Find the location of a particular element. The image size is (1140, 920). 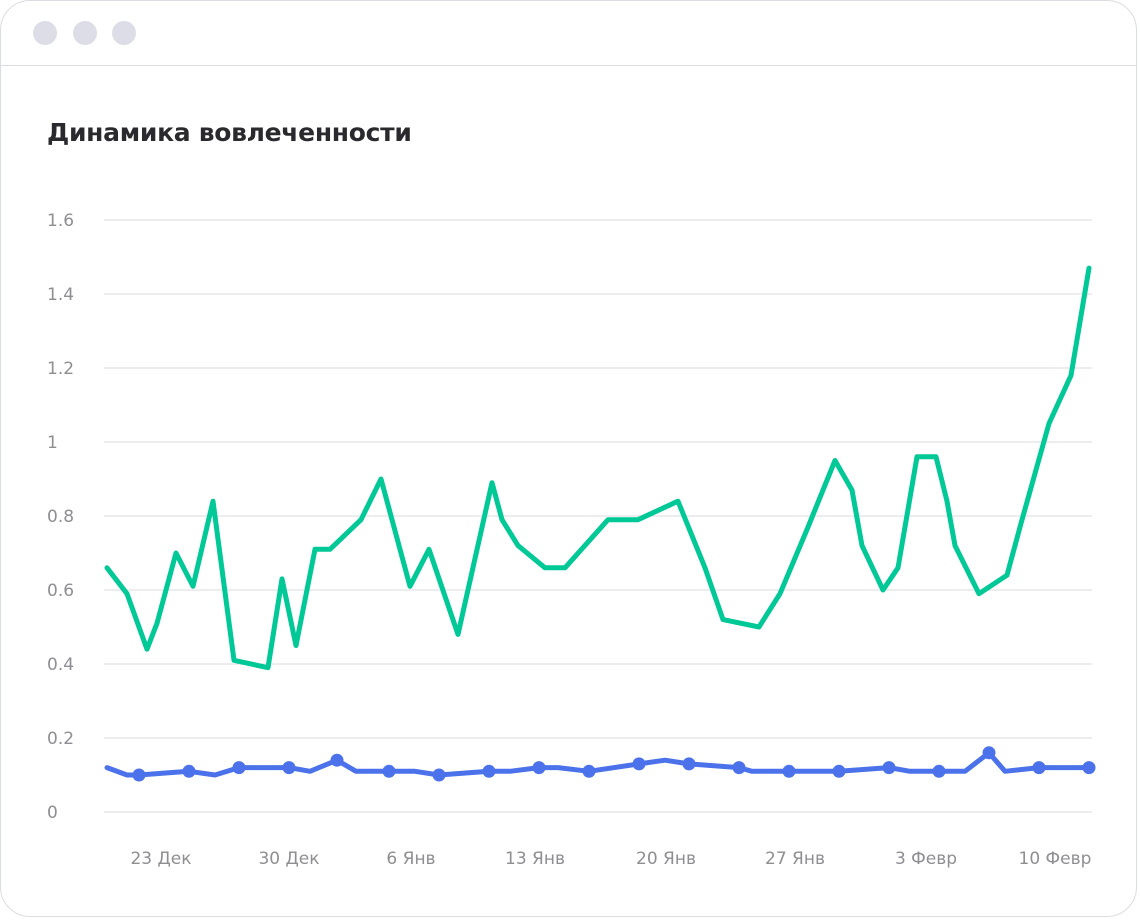

x-tick-label: 30 Дек is located at coordinates (288, 859).